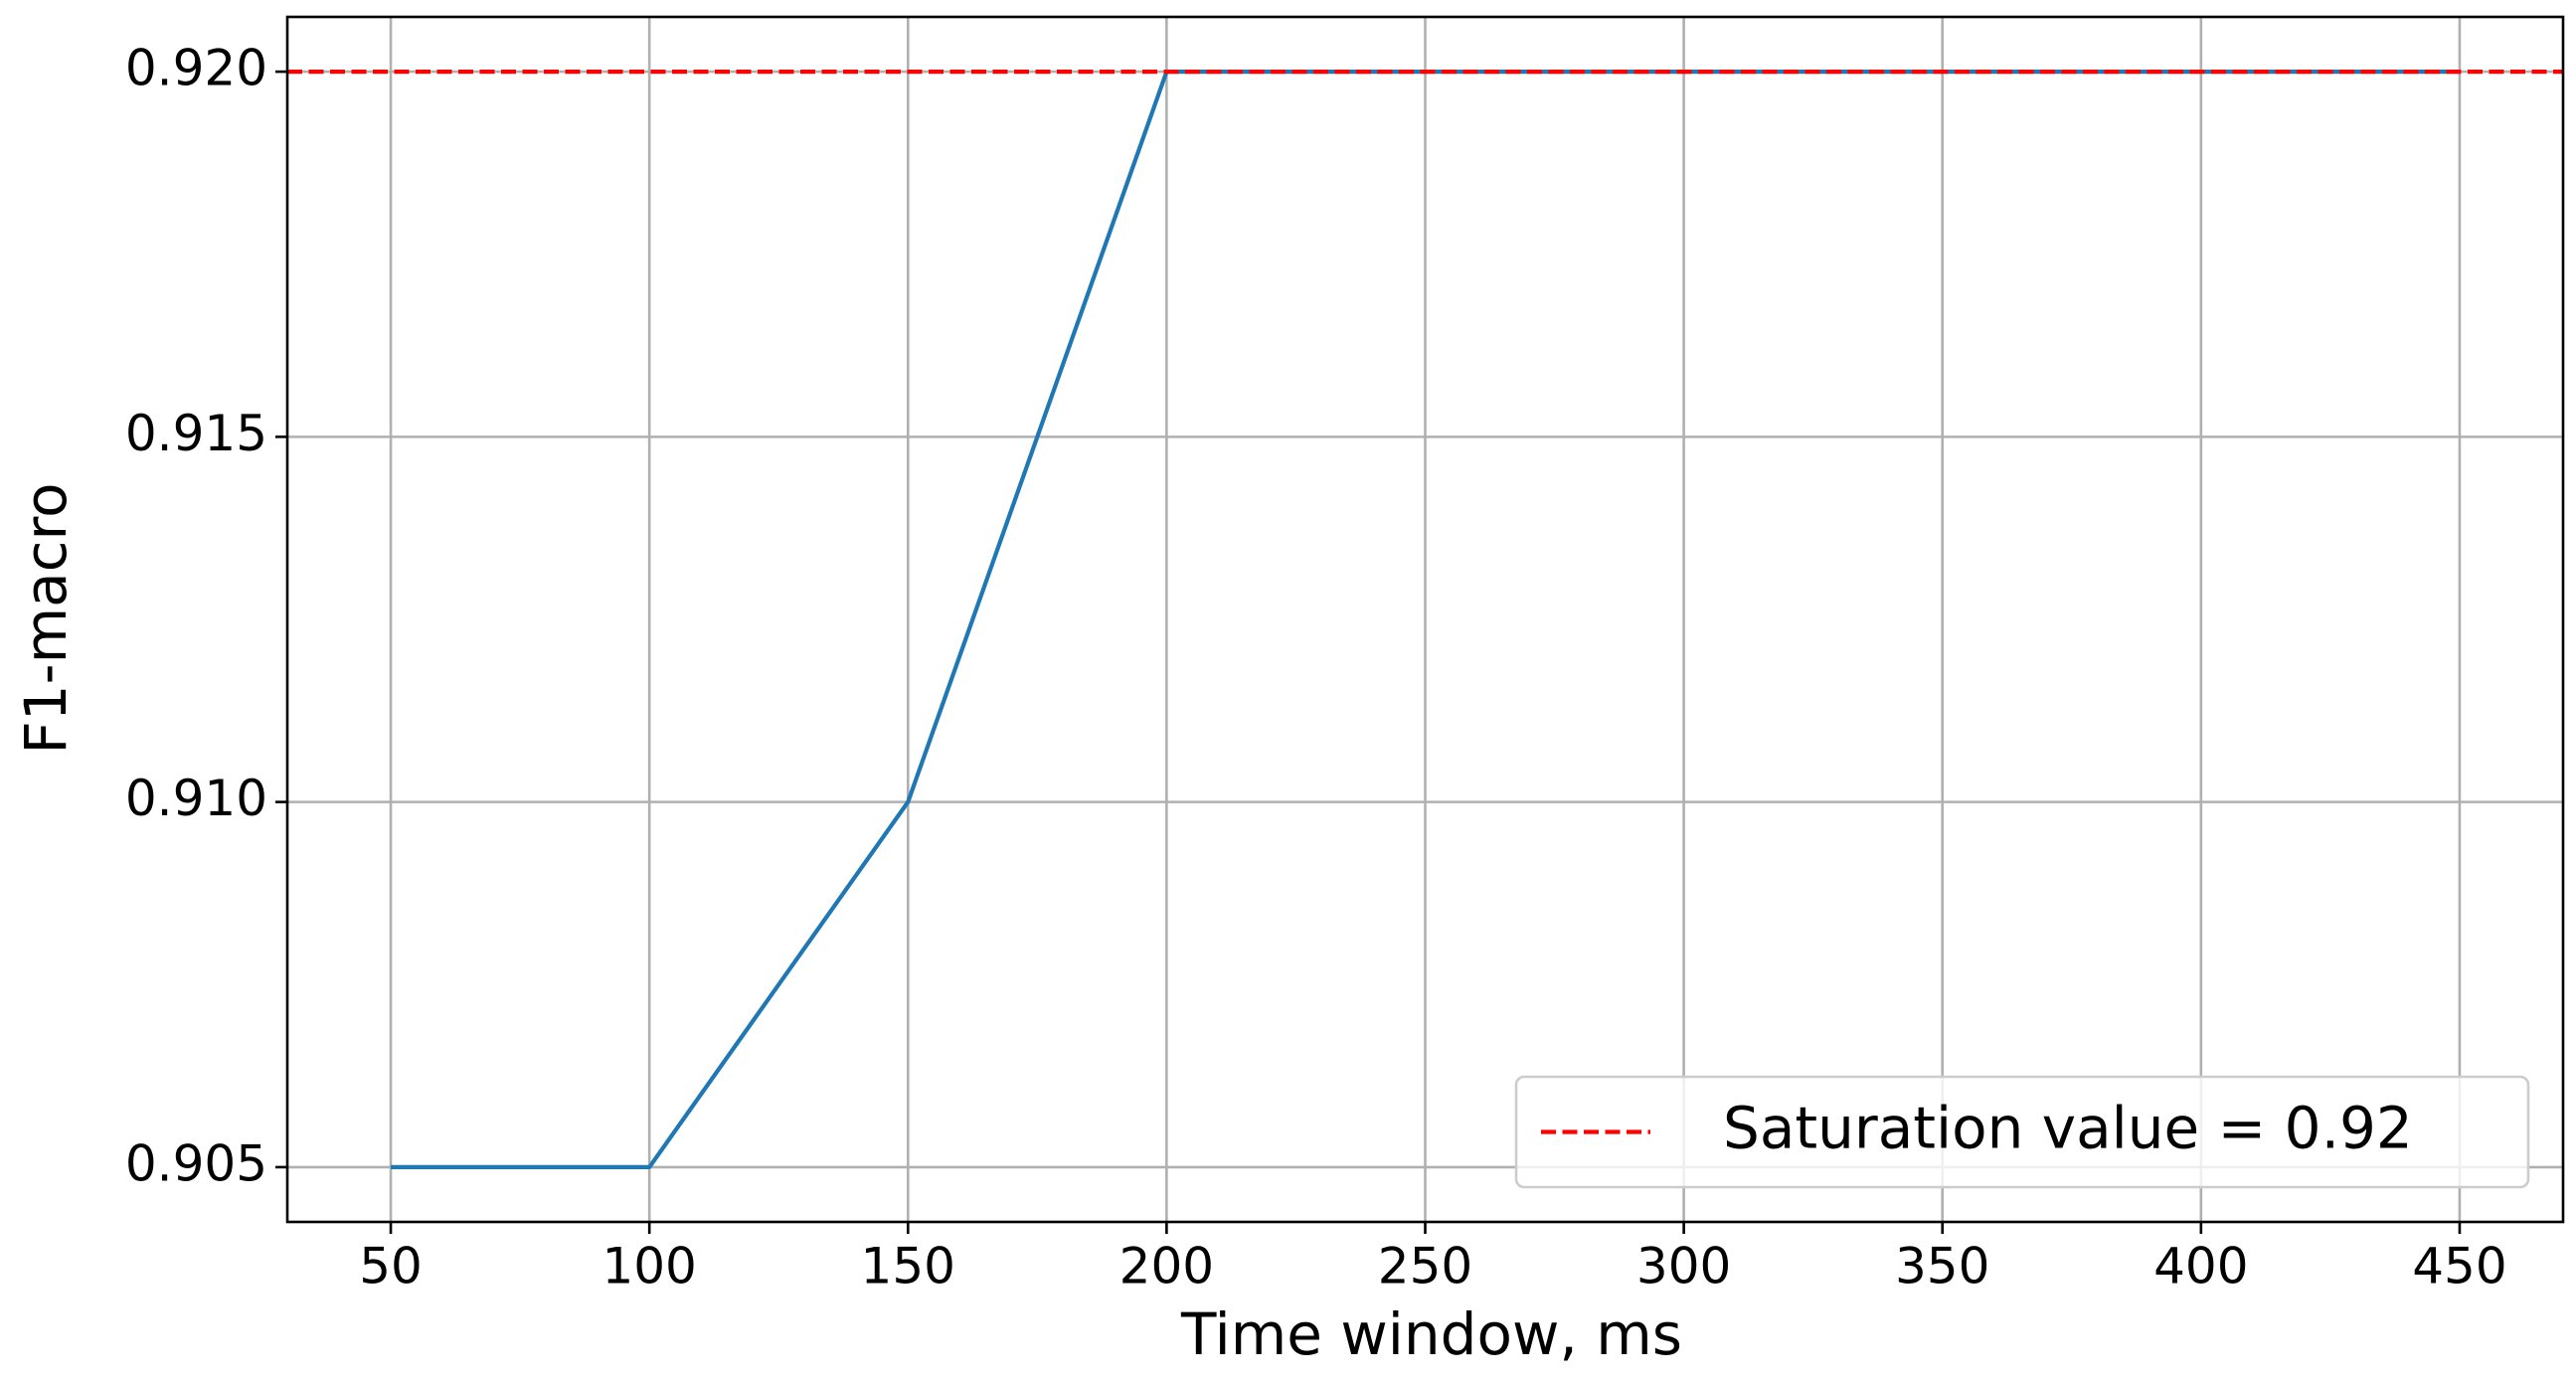 This screenshot has width=2576, height=1383. Describe the element at coordinates (196, 798) in the screenshot. I see `y-tick-label: 0.910` at that location.